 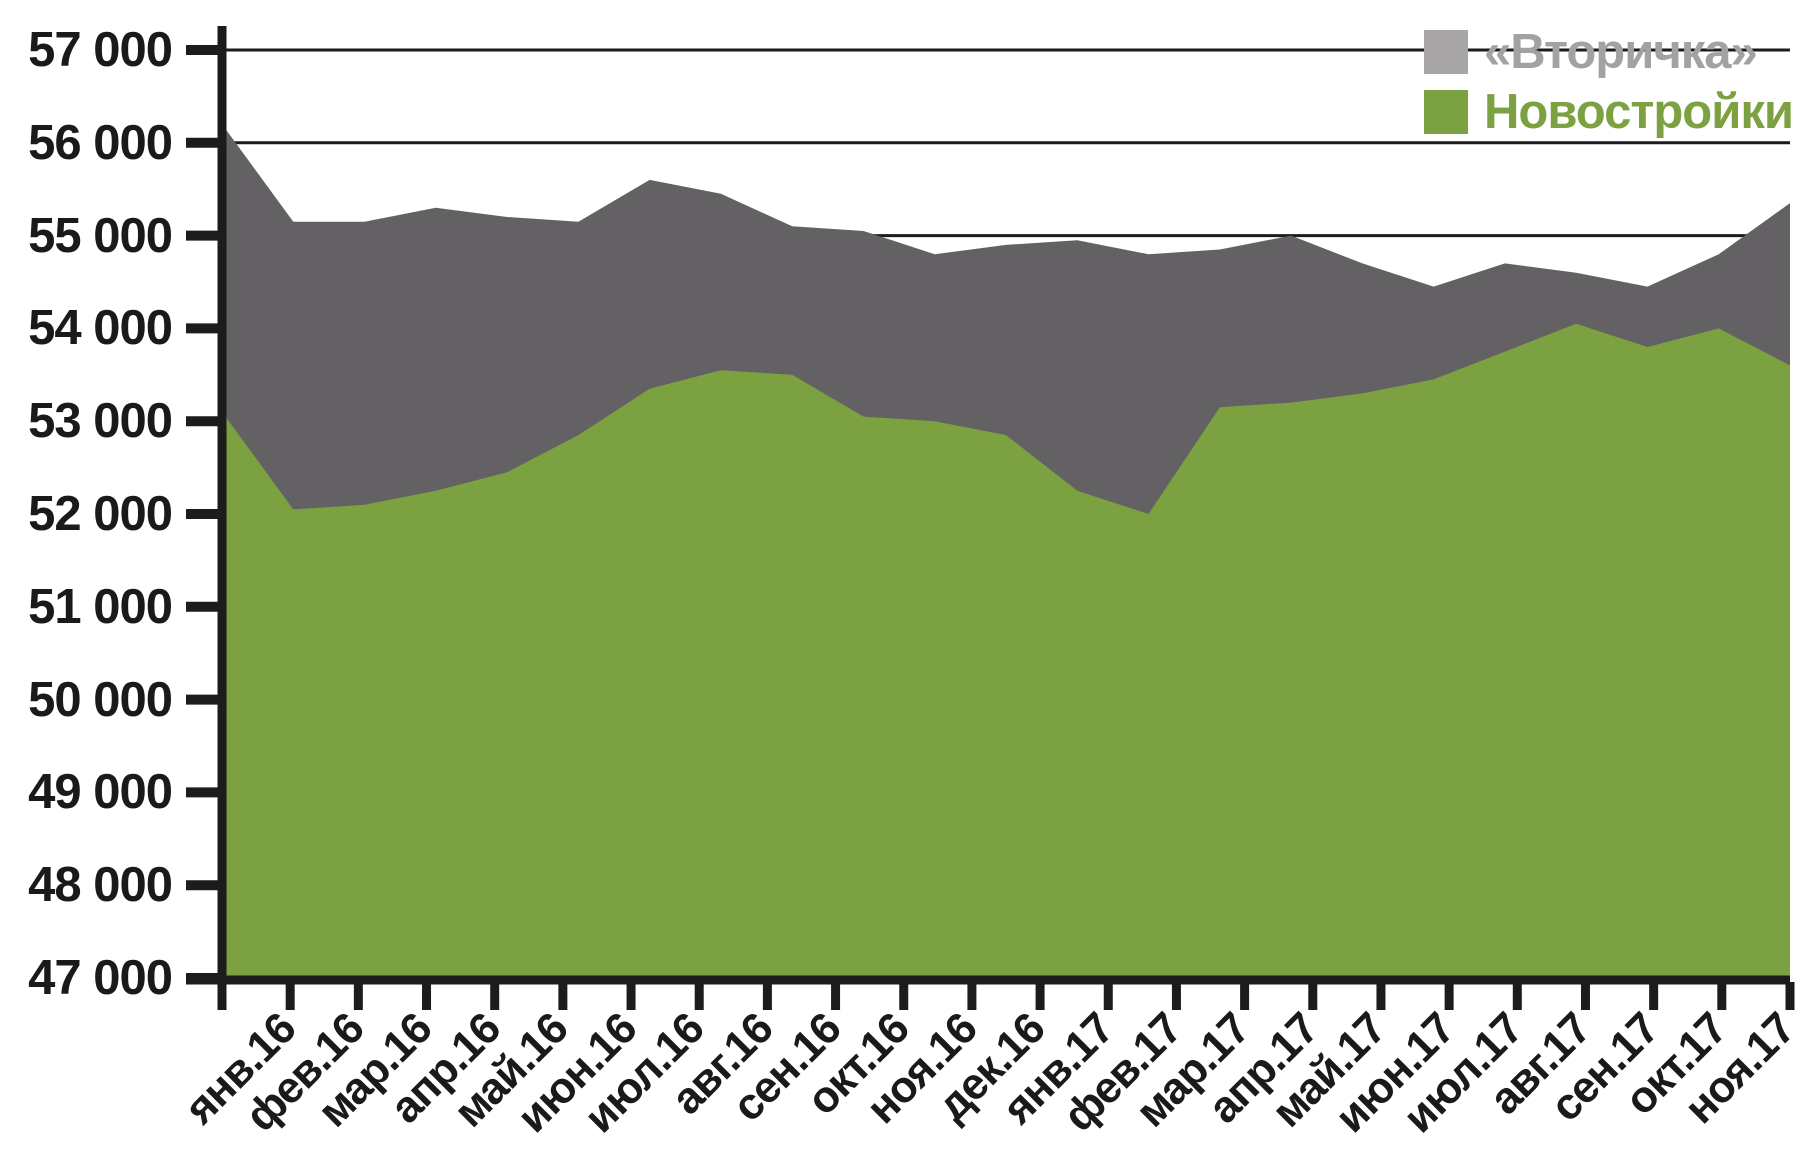 What do you see at coordinates (100, 792) in the screenshot?
I see `y-tick-label: 49 000` at bounding box center [100, 792].